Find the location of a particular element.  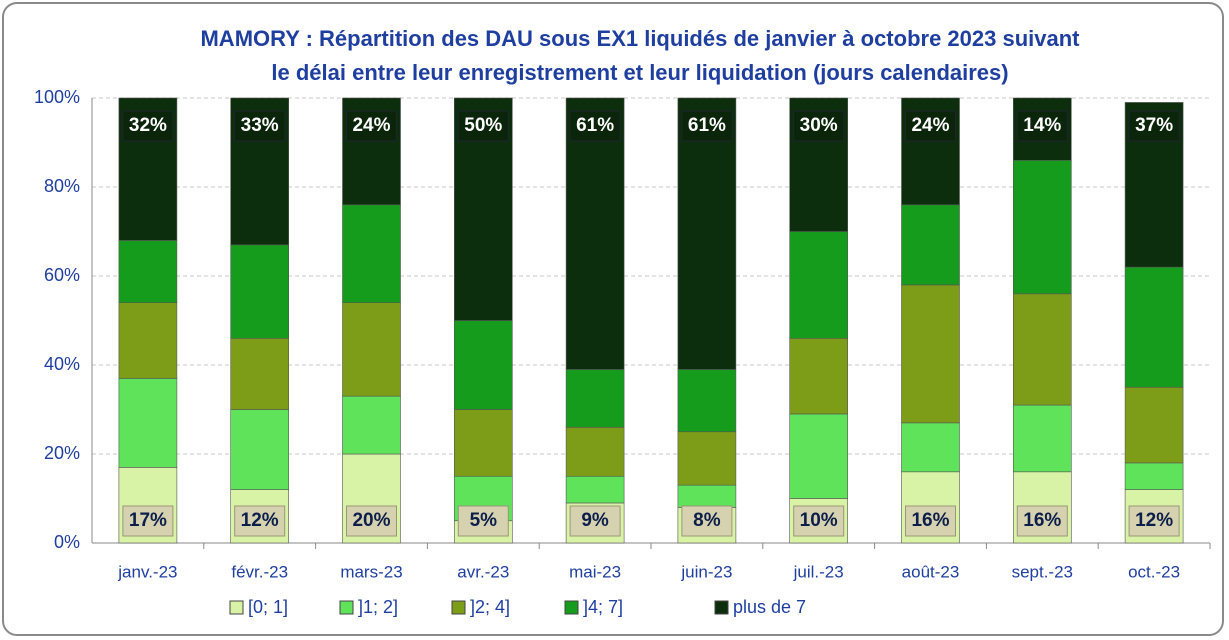

y-tick-label: 60% is located at coordinates (62, 275).